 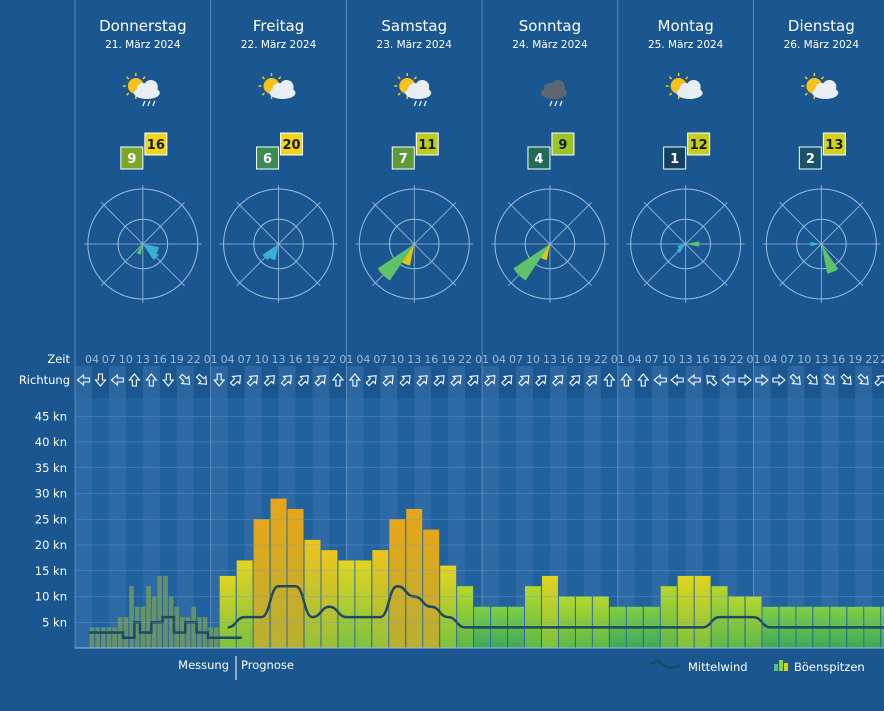 What do you see at coordinates (54, 622) in the screenshot?
I see `y-tick-label: 5 kn` at bounding box center [54, 622].